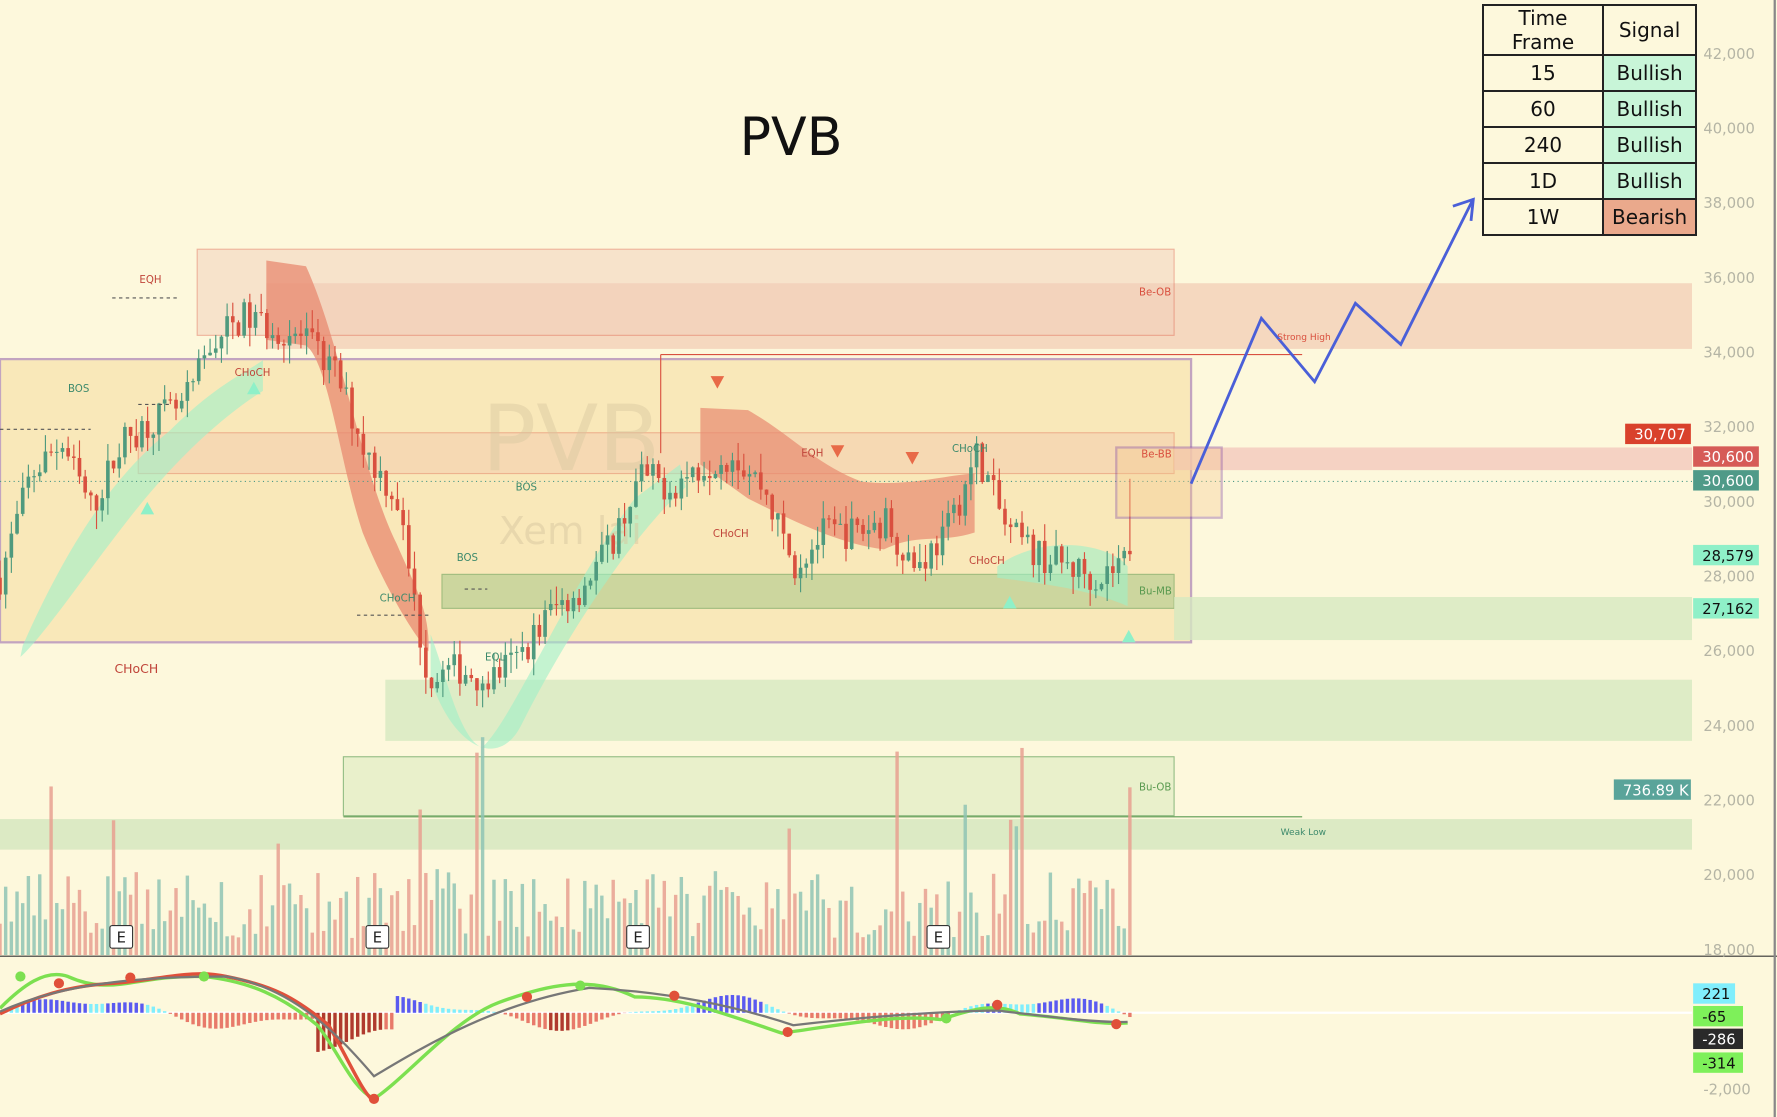  I want to click on demand-band, so click(1039, 710).